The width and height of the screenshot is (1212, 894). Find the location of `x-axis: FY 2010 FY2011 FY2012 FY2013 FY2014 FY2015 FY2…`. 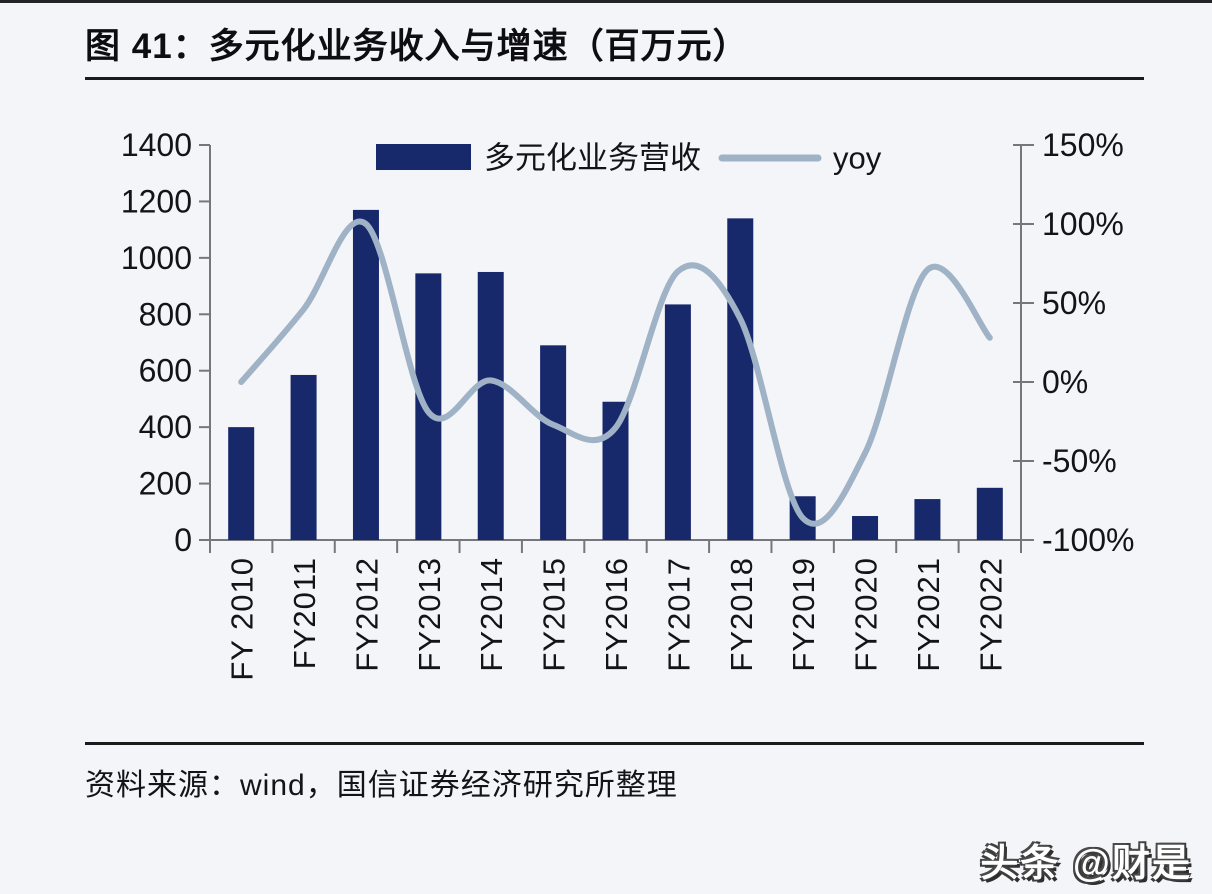

x-axis: FY 2010 FY2011 FY2012 FY2013 FY2014 FY2015 FY2… is located at coordinates (615, 610).